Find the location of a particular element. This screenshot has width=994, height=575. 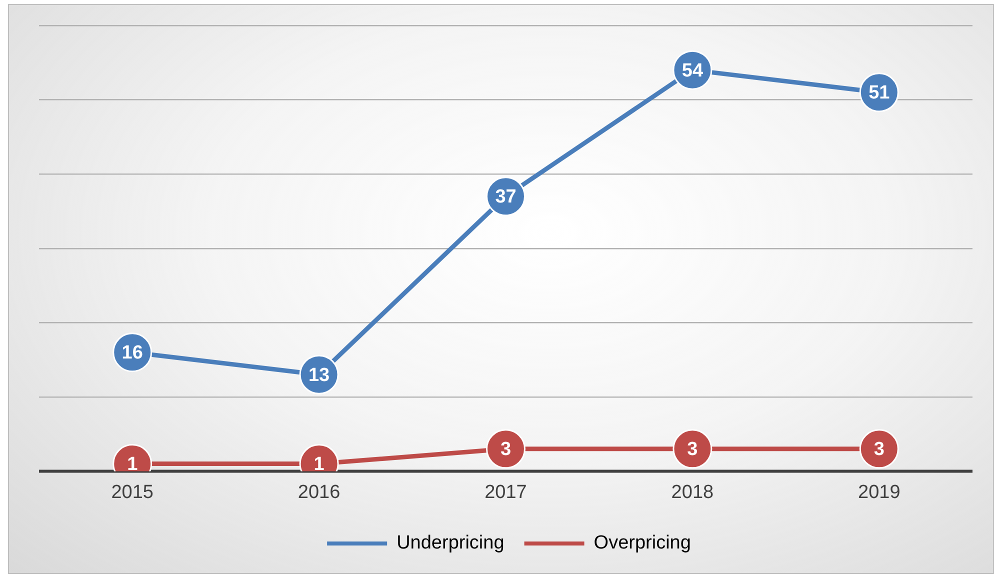

data-label: 51 is located at coordinates (879, 93).